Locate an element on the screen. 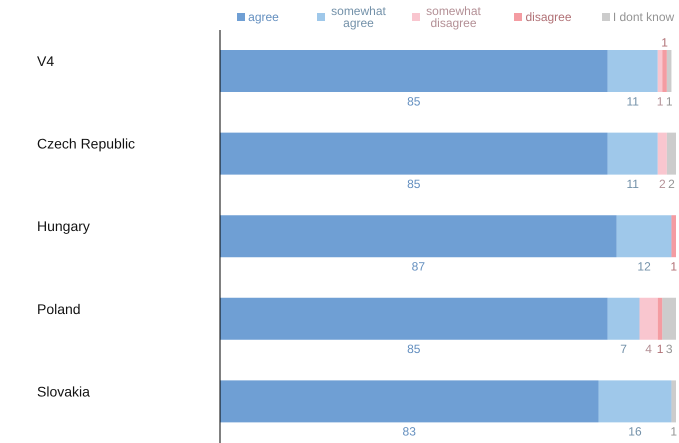 The width and height of the screenshot is (679, 443). data-label: 16 is located at coordinates (635, 431).